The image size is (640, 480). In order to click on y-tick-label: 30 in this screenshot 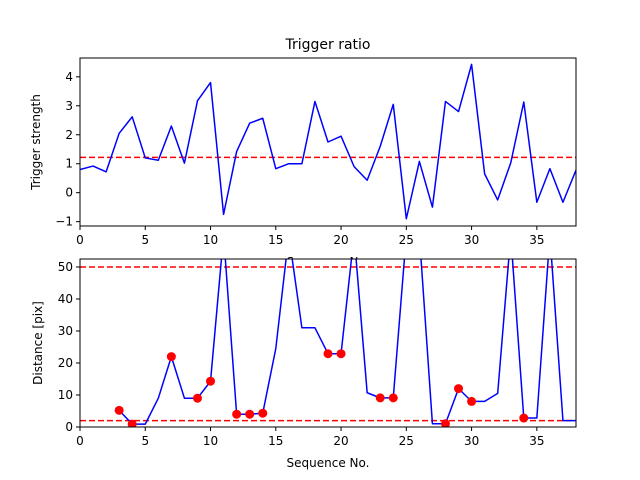, I will do `click(65, 331)`.